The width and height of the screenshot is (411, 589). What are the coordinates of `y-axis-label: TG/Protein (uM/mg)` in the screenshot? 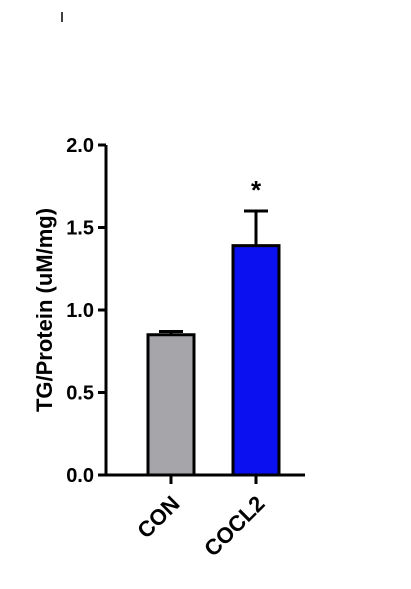 It's located at (44, 310).